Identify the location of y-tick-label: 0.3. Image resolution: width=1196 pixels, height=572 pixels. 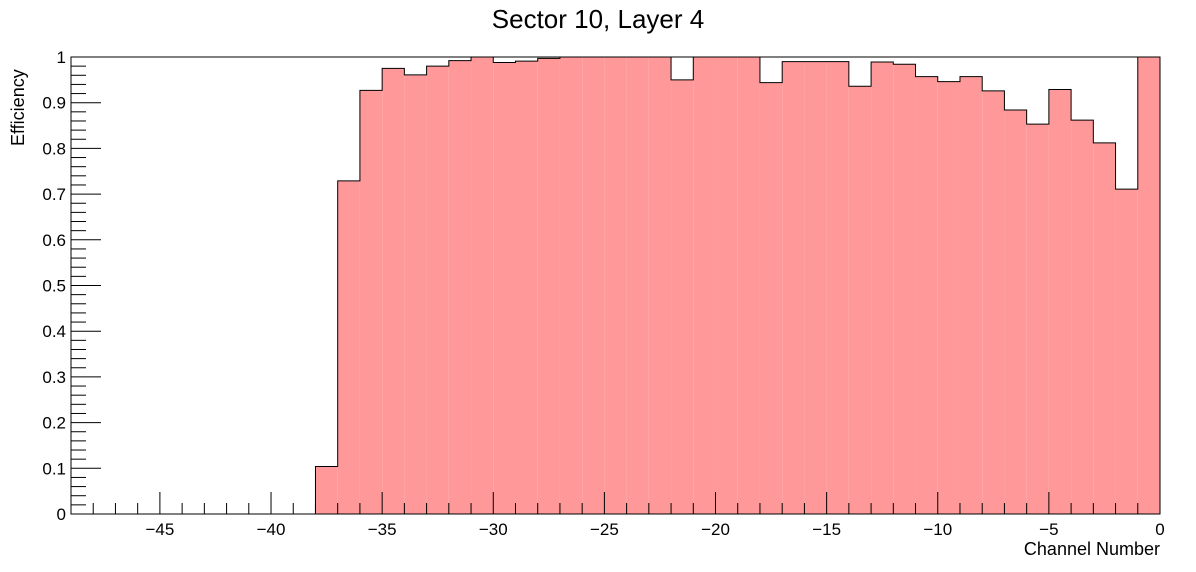
(54, 377).